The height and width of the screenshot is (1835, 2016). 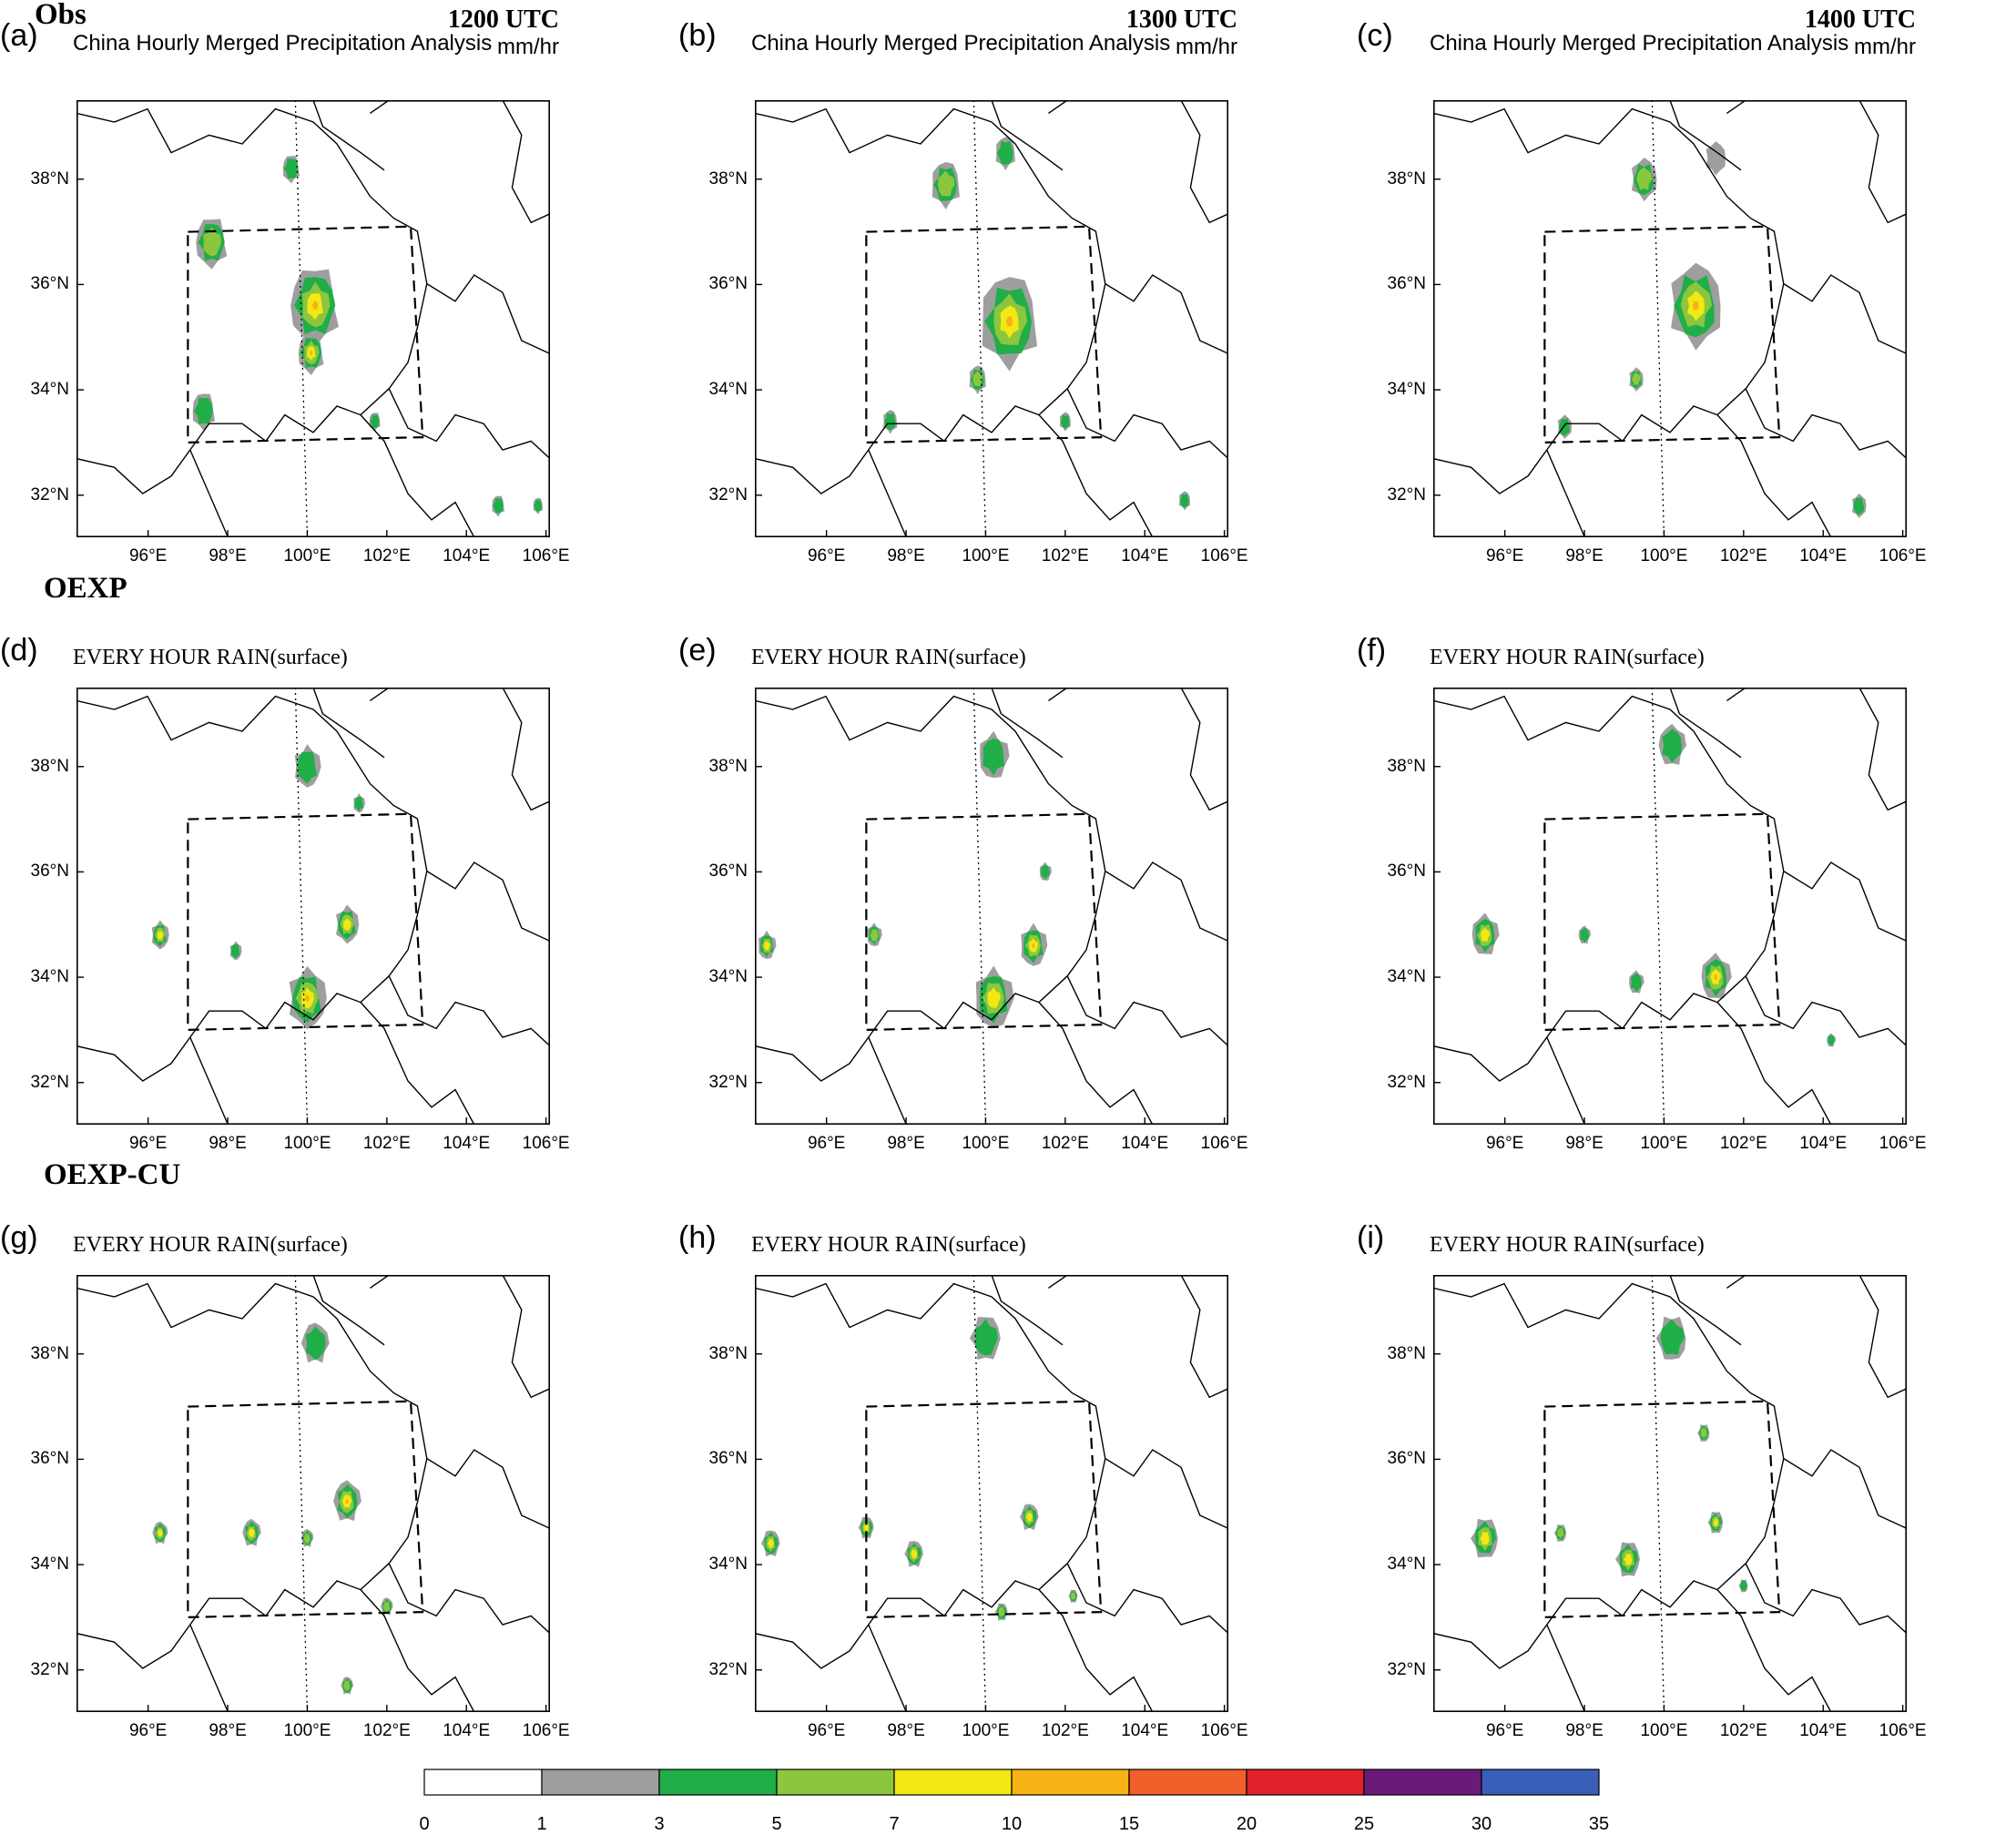 What do you see at coordinates (541, 1824) in the screenshot?
I see `colorbar-tick-label: 1` at bounding box center [541, 1824].